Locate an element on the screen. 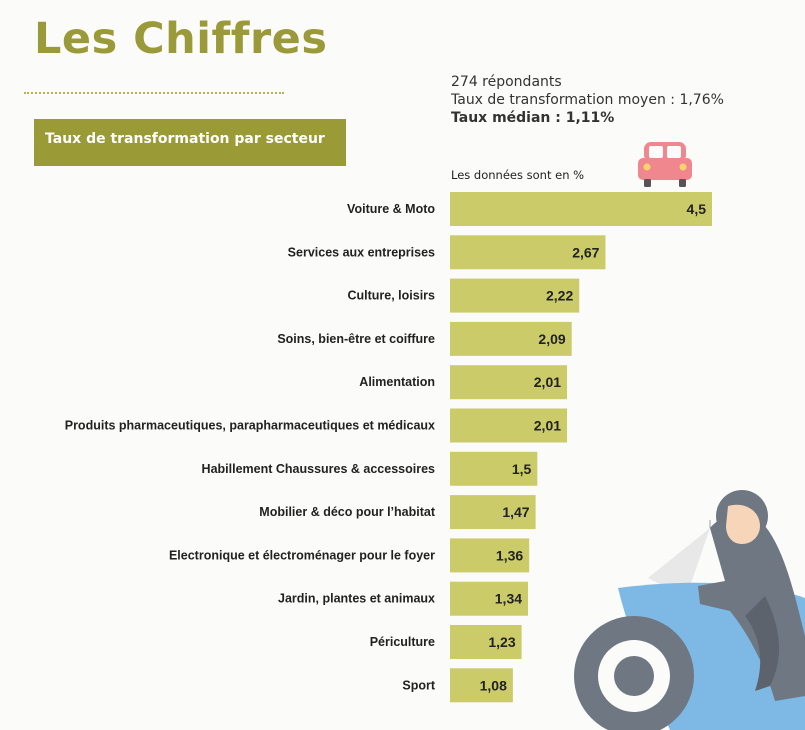  category-label: Mobilier & déco pour l’habitat is located at coordinates (347, 512).